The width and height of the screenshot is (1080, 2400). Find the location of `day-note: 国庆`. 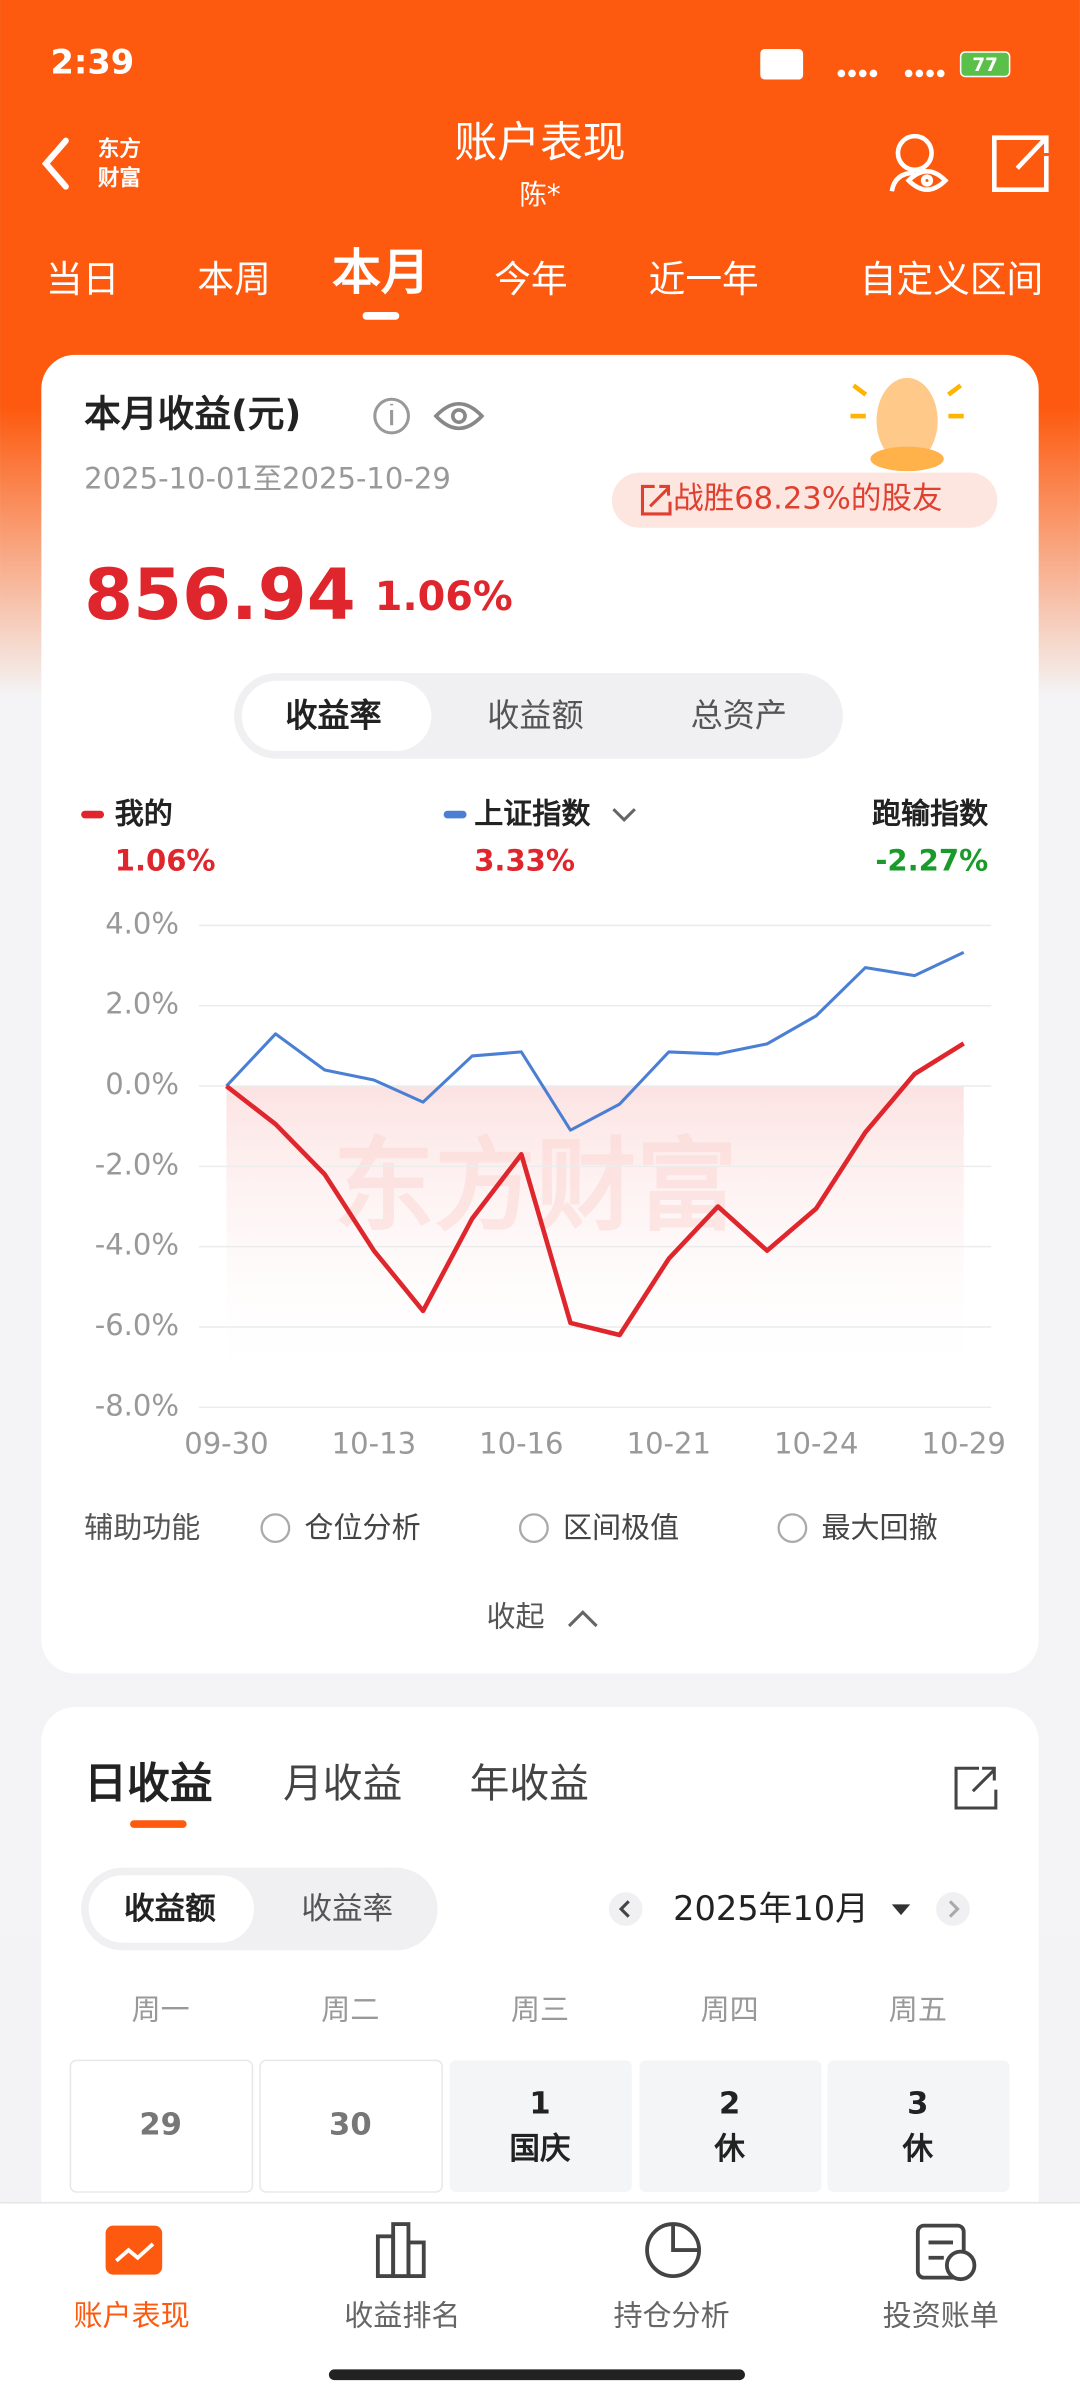

day-note: 国庆 is located at coordinates (540, 2149).